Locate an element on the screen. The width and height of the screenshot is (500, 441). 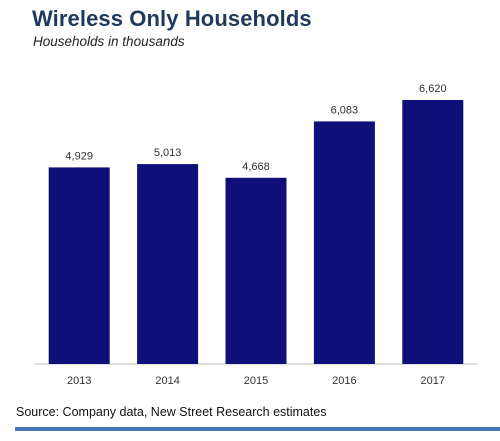
bar-2015 is located at coordinates (256, 270).